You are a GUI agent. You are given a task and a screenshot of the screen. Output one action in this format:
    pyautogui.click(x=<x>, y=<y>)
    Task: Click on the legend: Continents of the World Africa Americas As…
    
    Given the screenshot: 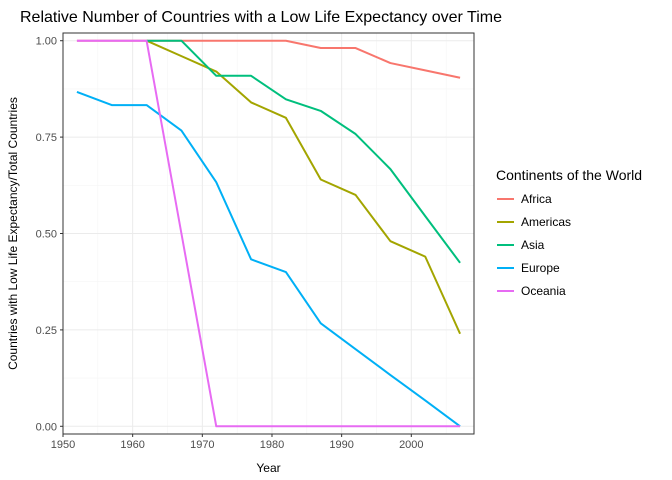 What is the action you would take?
    pyautogui.click(x=569, y=232)
    